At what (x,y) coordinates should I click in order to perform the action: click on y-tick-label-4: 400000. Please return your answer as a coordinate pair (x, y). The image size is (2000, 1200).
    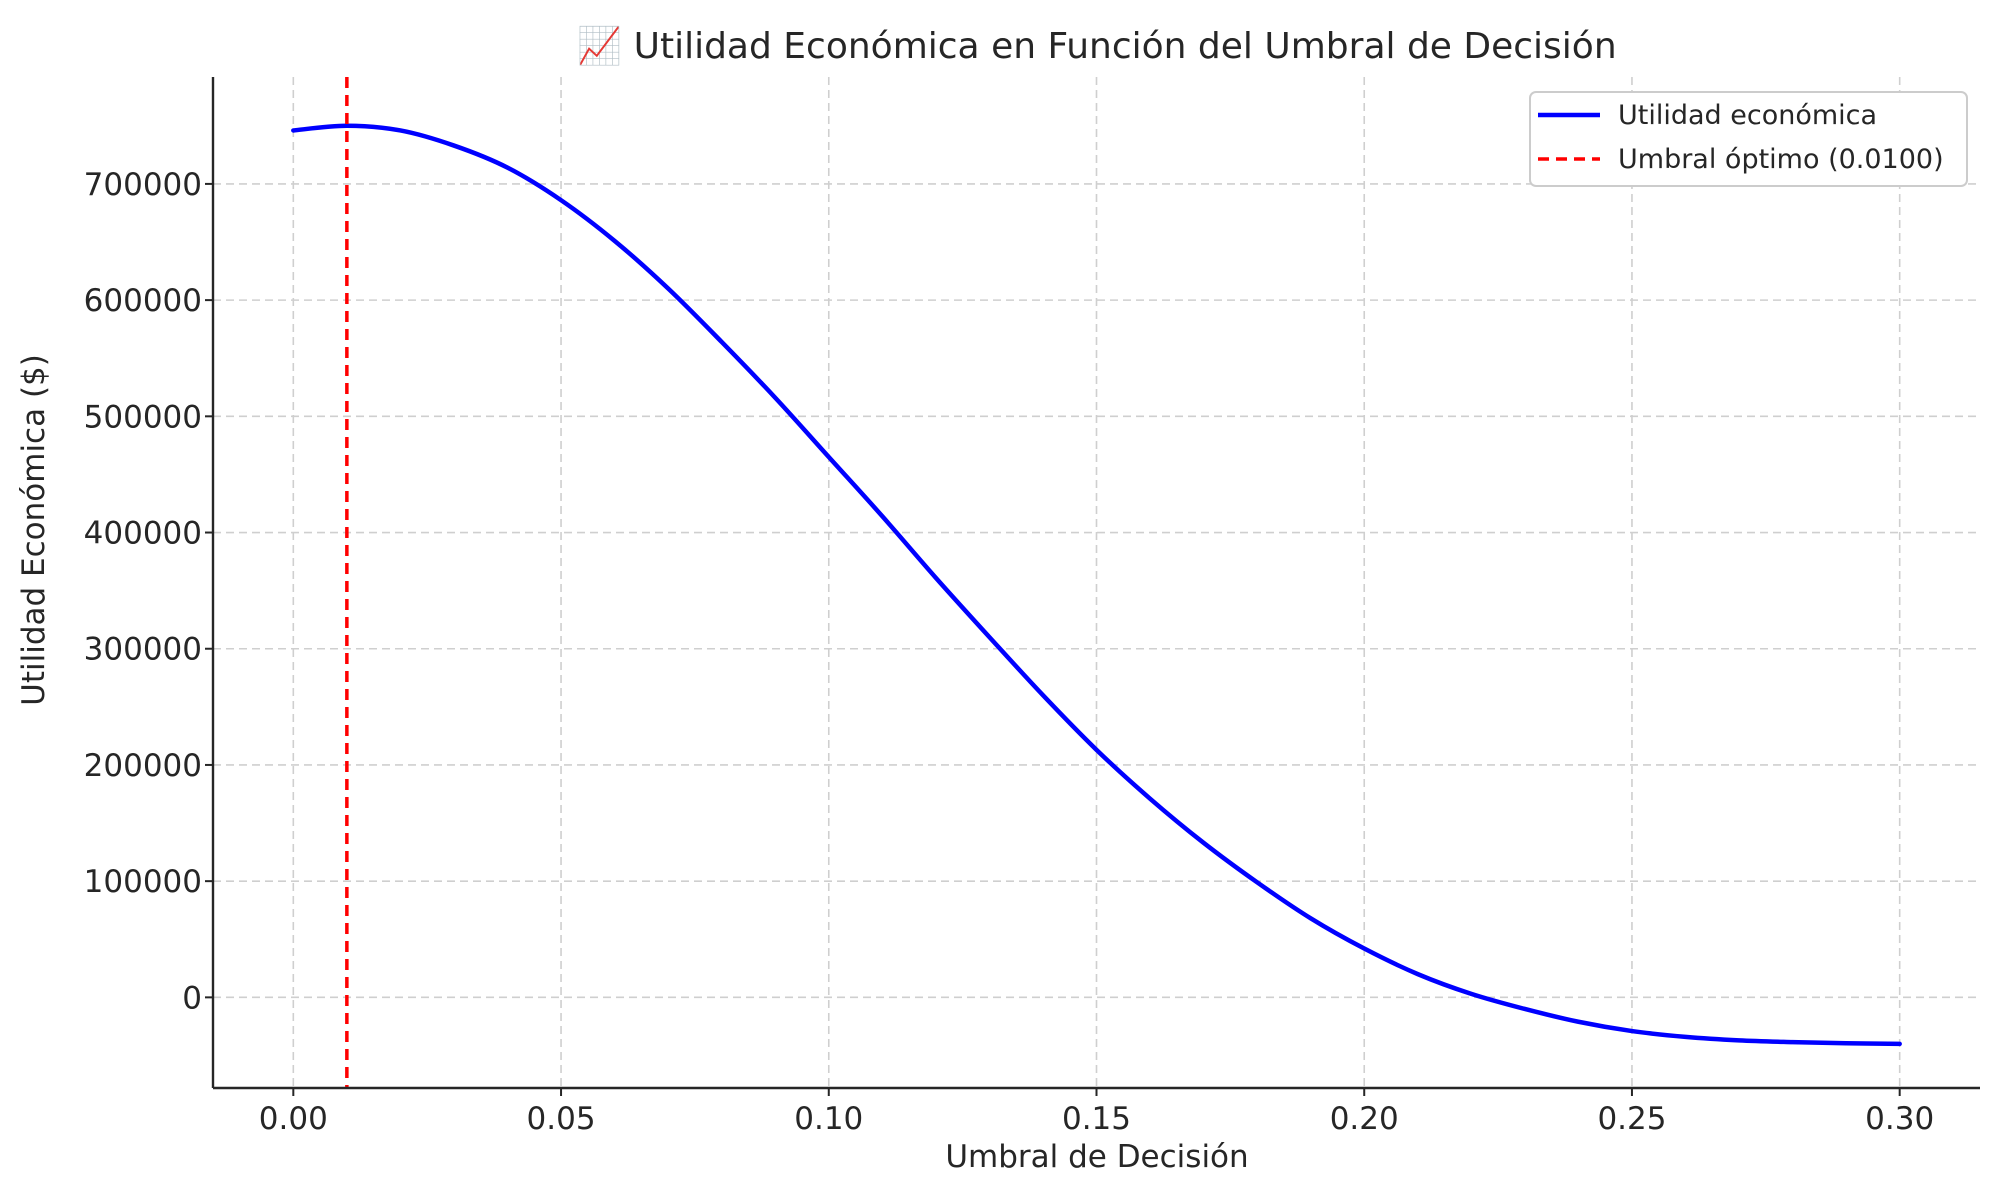
    Looking at the image, I should click on (143, 534).